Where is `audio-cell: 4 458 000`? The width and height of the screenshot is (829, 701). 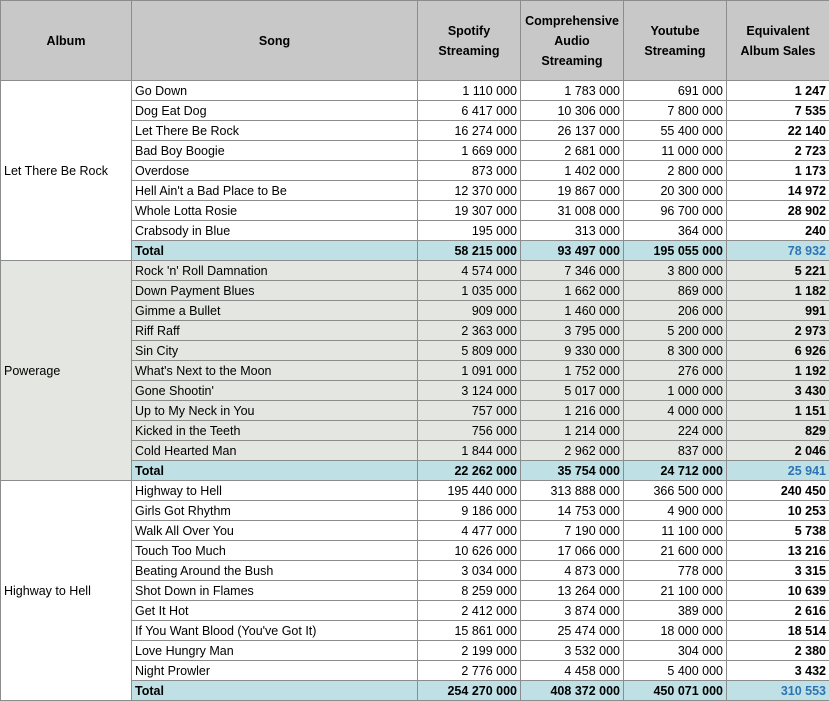
audio-cell: 4 458 000 is located at coordinates (572, 670).